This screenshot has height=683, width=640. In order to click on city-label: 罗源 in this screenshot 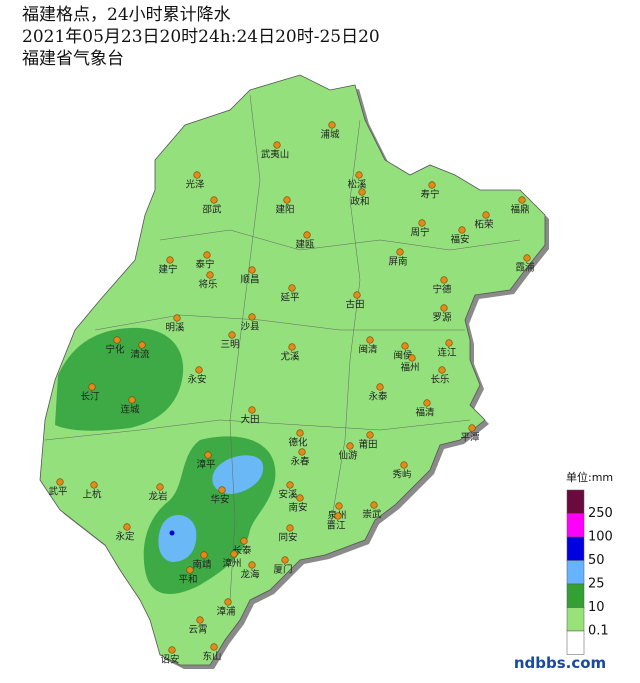, I will do `click(442, 318)`.